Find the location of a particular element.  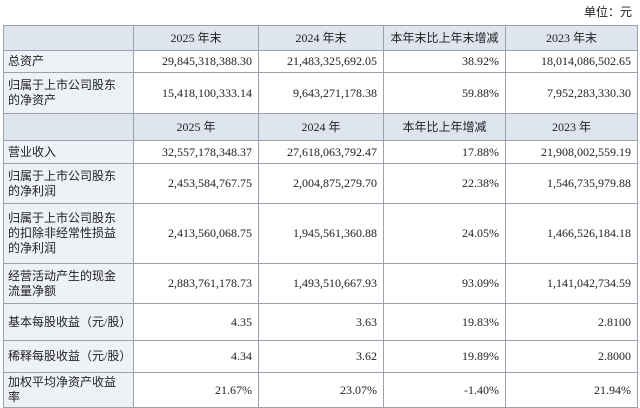

value-cell: 1,493,510,667.93 is located at coordinates (321, 283).